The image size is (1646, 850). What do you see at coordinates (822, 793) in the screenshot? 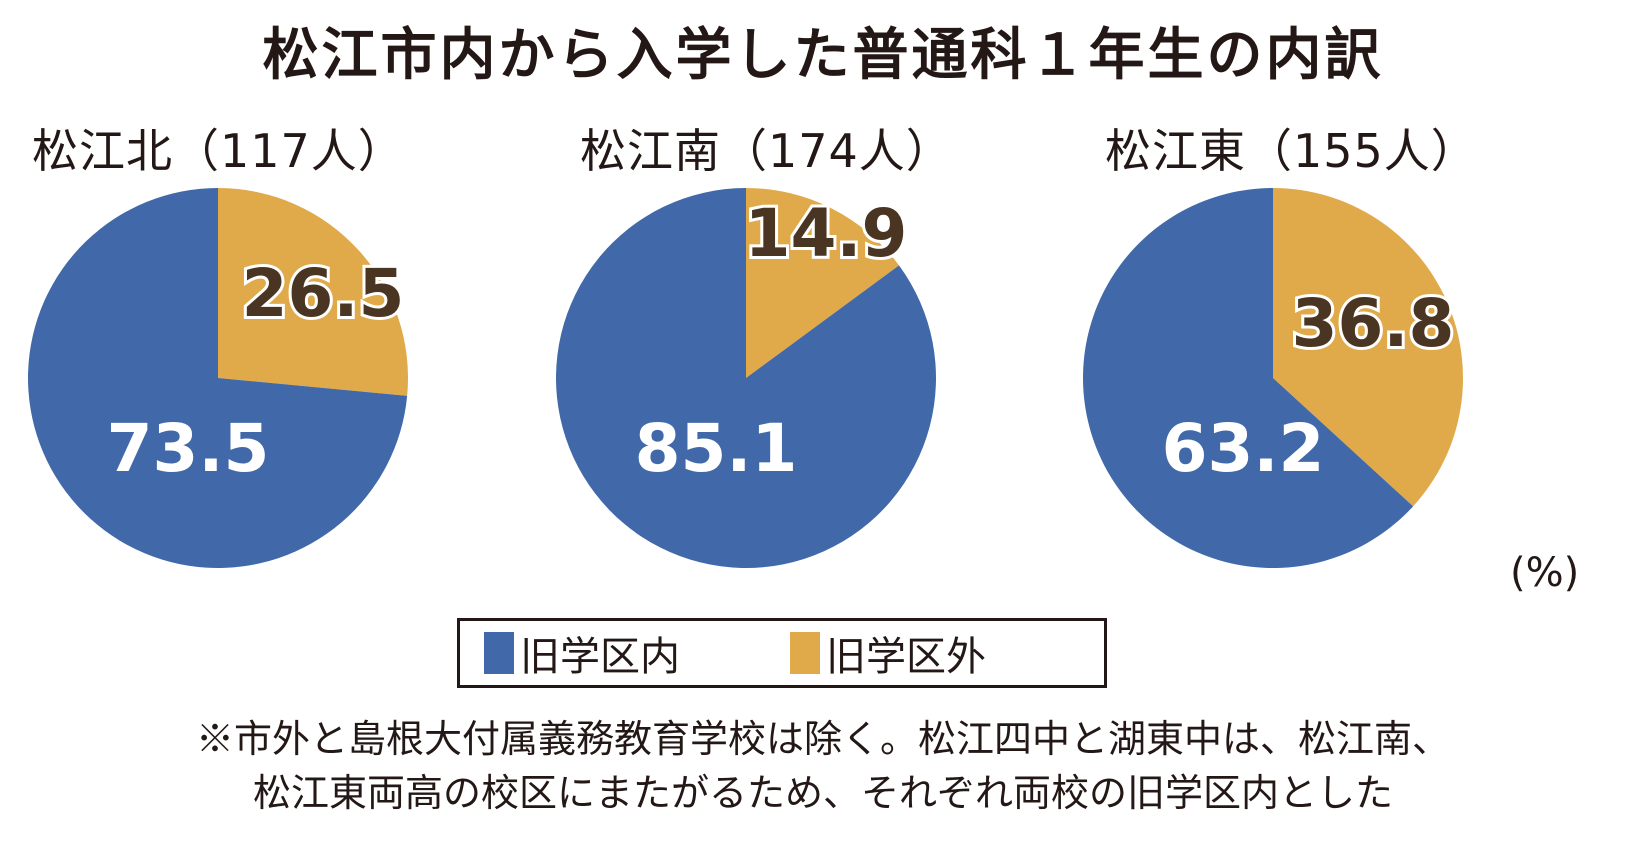
I see `footnote-line-2: 松江東両高の校区にまたがるため、それぞれ両校の旧学区内とした` at bounding box center [822, 793].